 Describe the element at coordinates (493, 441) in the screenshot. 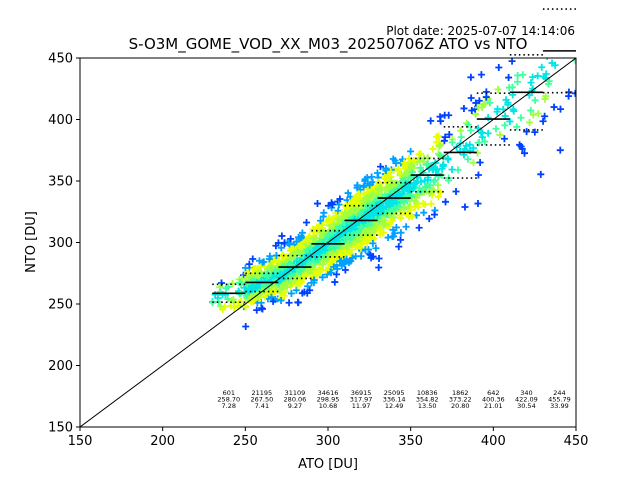

I see `x-tick-label: 400` at that location.